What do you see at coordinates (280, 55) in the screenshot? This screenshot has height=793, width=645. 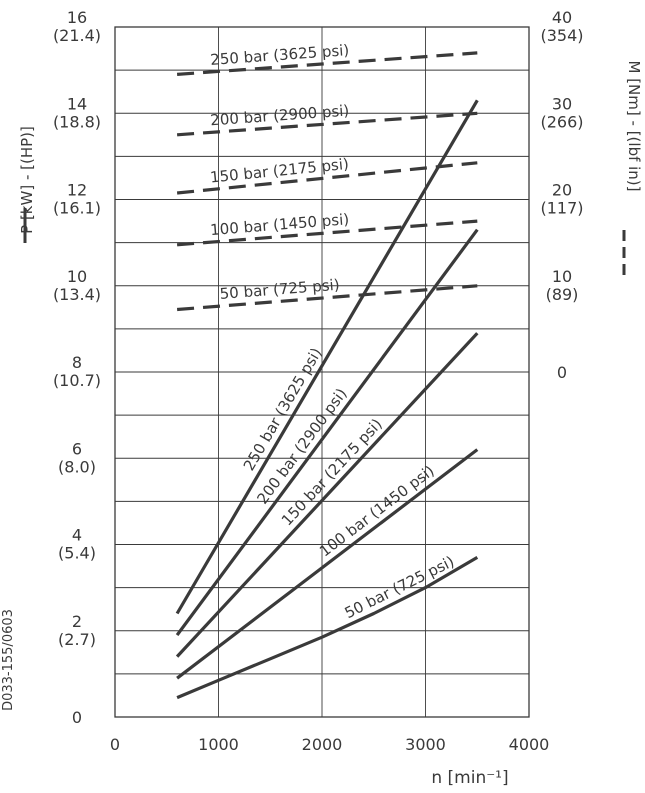 I see `series-label: 250 bar (3625 psi)` at bounding box center [280, 55].